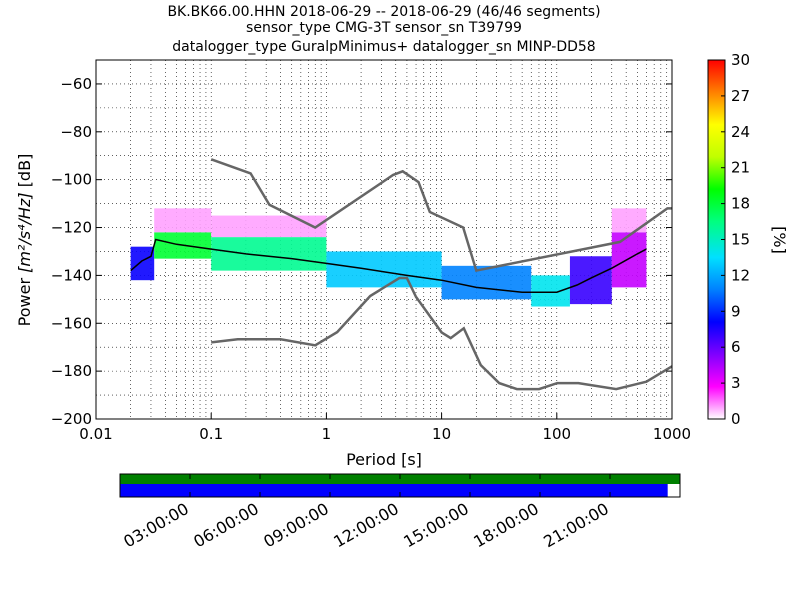 This screenshot has height=600, width=800. What do you see at coordinates (740, 60) in the screenshot?
I see `colorbar-tick-label: 30` at bounding box center [740, 60].